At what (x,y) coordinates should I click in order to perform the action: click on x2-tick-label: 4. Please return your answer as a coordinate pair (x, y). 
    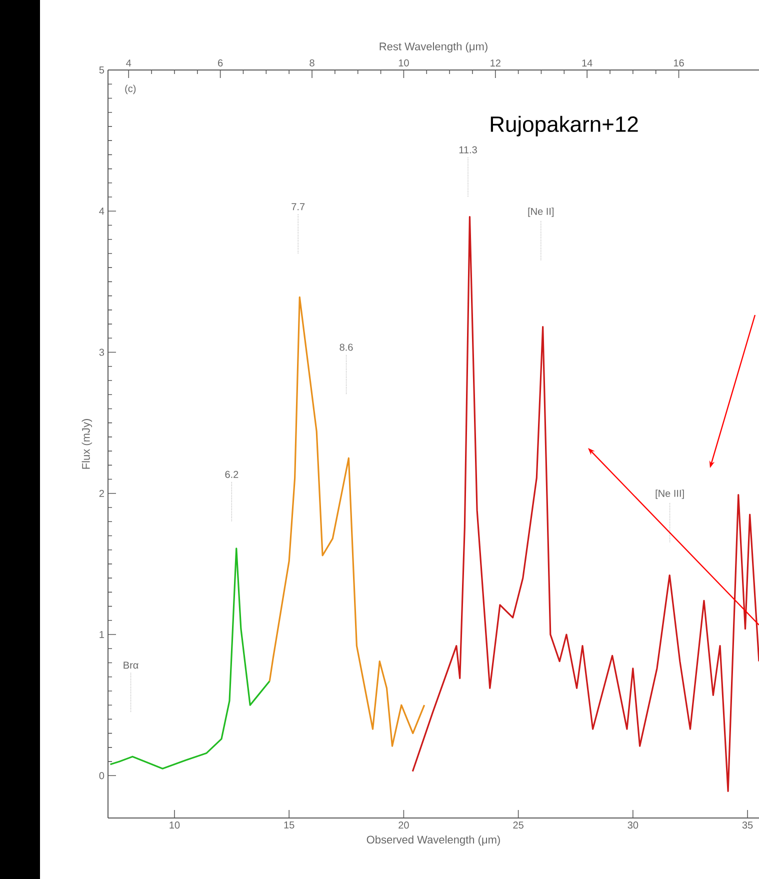
    Looking at the image, I should click on (129, 63).